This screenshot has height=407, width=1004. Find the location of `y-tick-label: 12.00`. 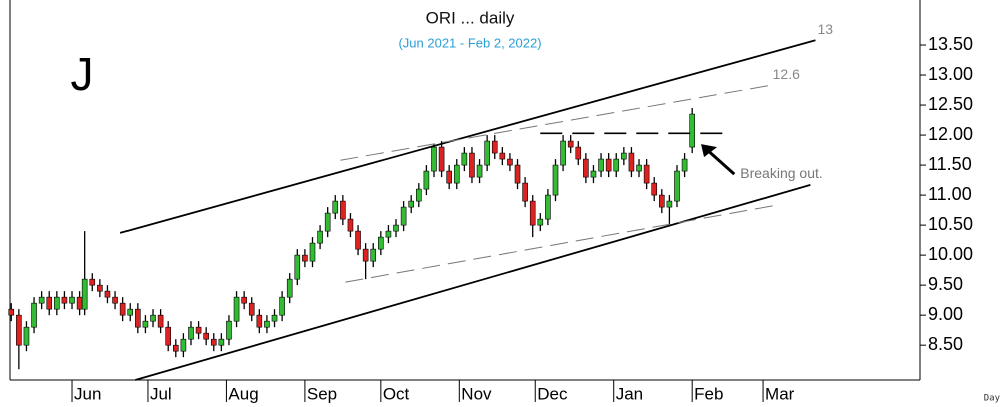

y-tick-label: 12.00 is located at coordinates (950, 134).